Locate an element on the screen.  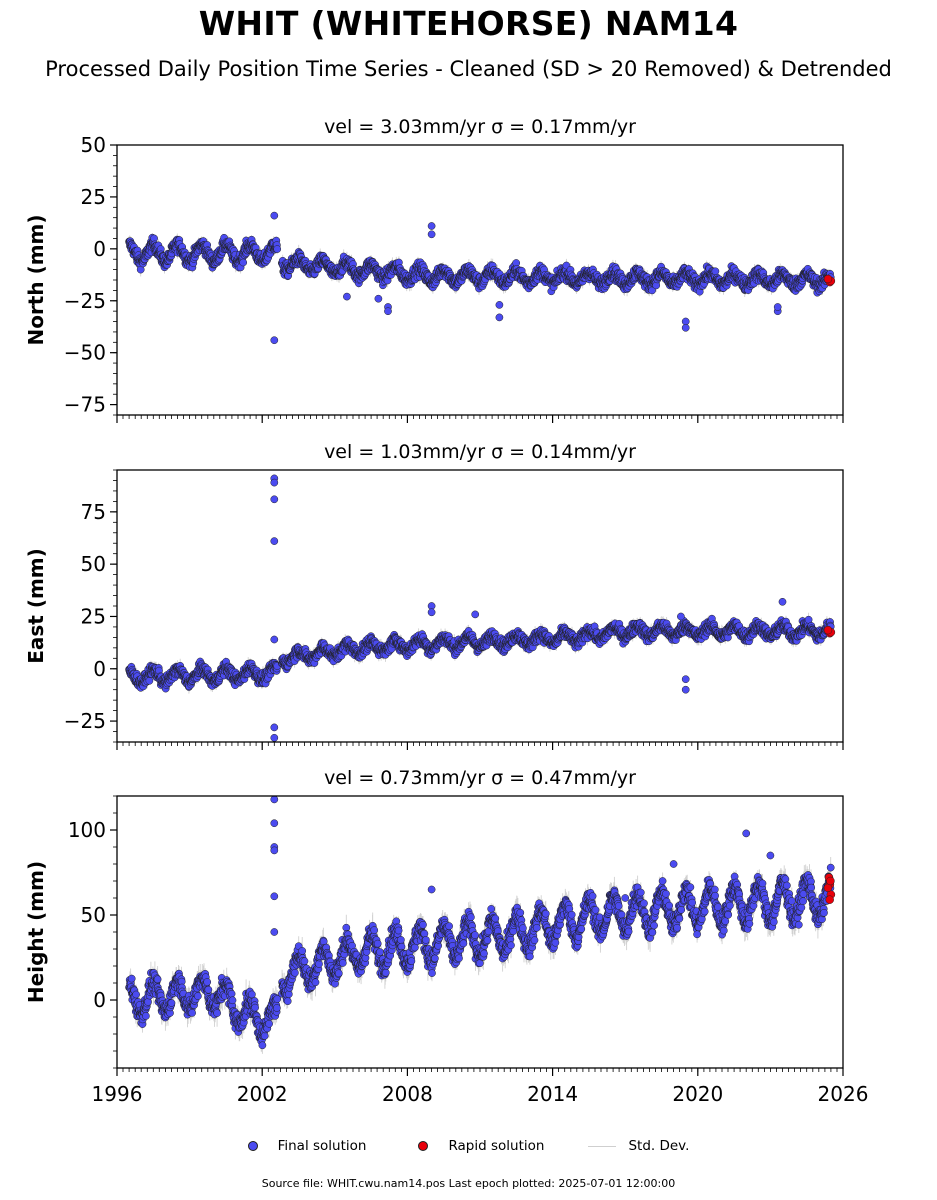
y-axis-label: North (mm) is located at coordinates (36, 279).